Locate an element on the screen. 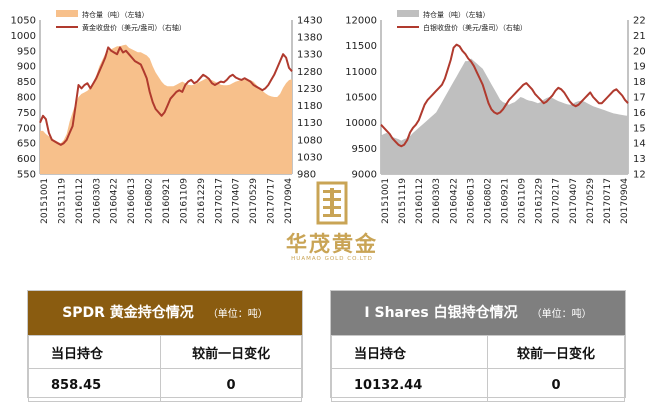  y-left-tick-label: 11500 is located at coordinates (361, 46).